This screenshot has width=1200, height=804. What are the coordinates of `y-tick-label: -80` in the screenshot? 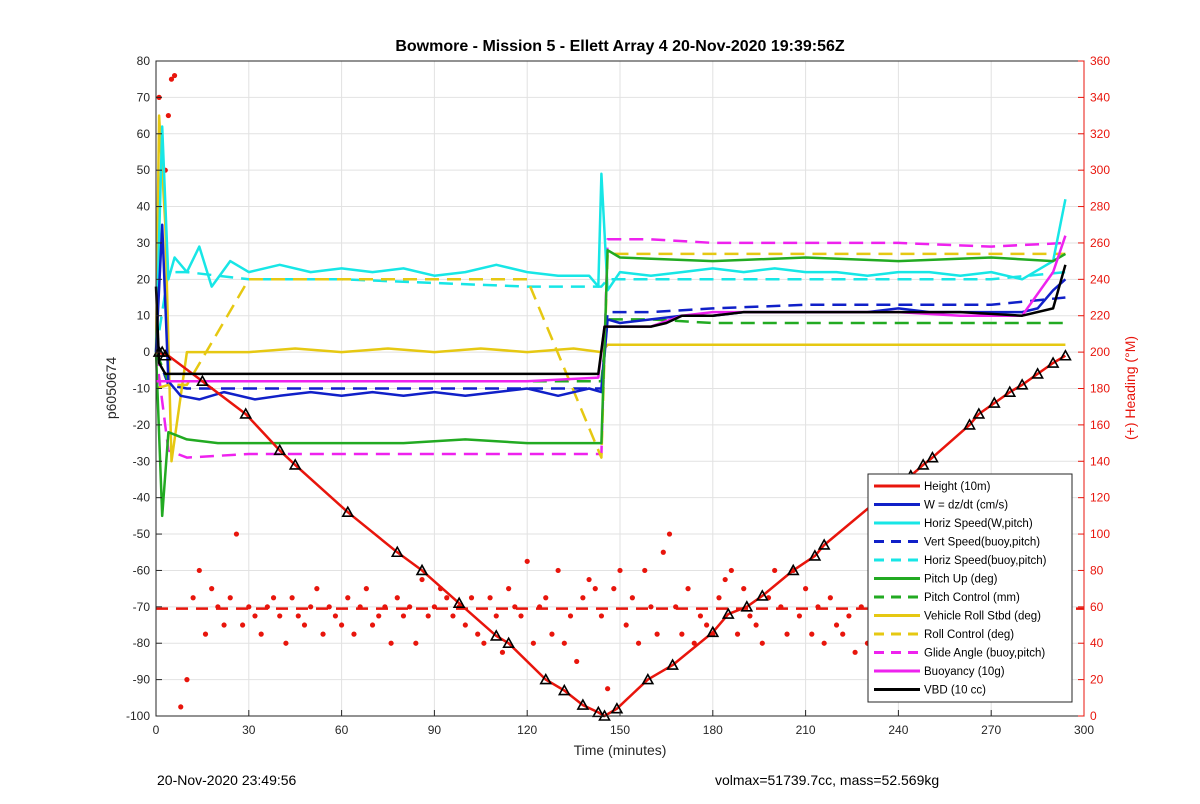 It's located at (142, 643).